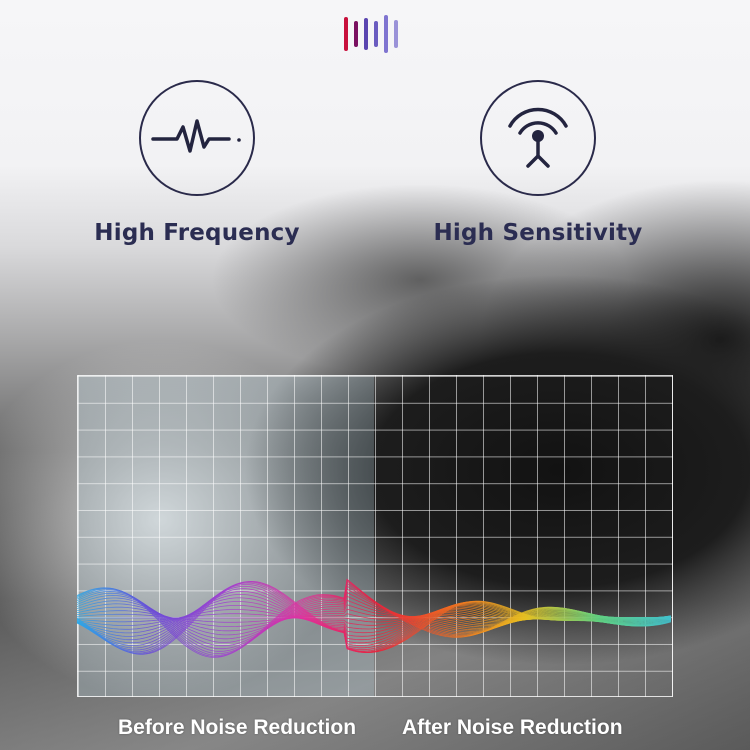 The image size is (750, 750). I want to click on feature-high-frequency: High Frequency, so click(197, 163).